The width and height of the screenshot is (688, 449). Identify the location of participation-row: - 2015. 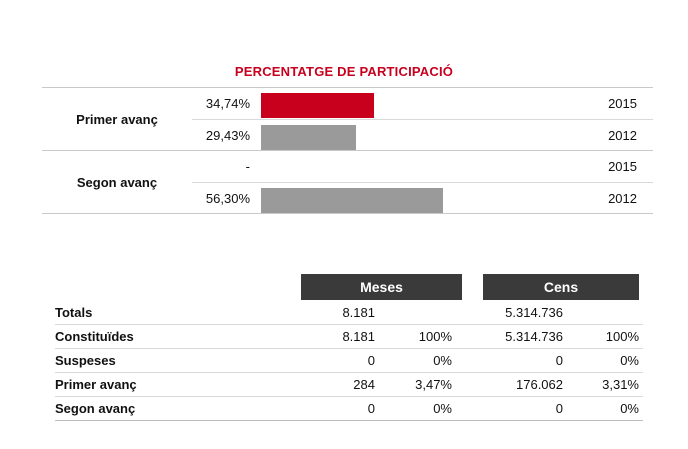
(422, 166).